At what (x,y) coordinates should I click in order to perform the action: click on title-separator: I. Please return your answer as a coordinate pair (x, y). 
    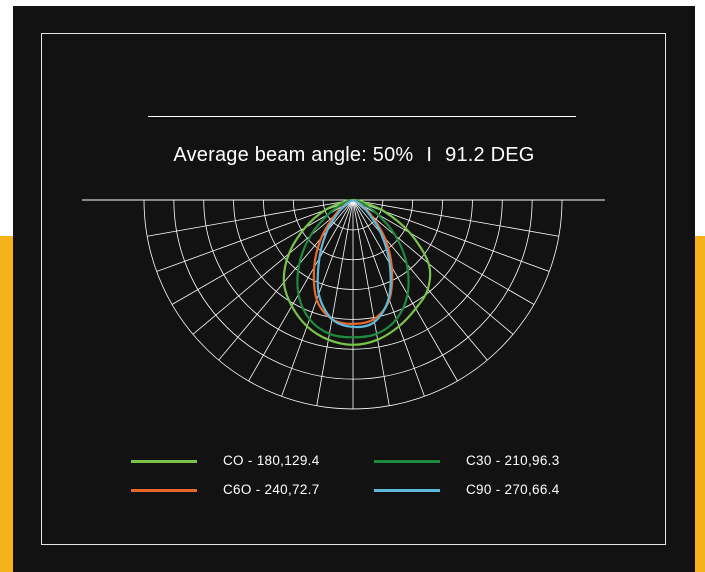
    Looking at the image, I should click on (429, 155).